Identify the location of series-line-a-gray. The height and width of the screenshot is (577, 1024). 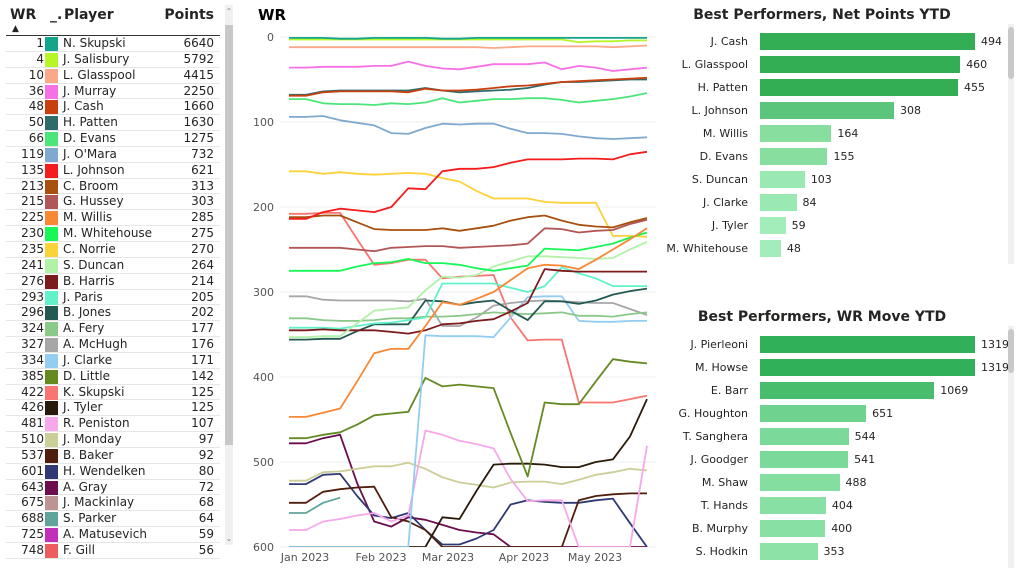
(468, 490).